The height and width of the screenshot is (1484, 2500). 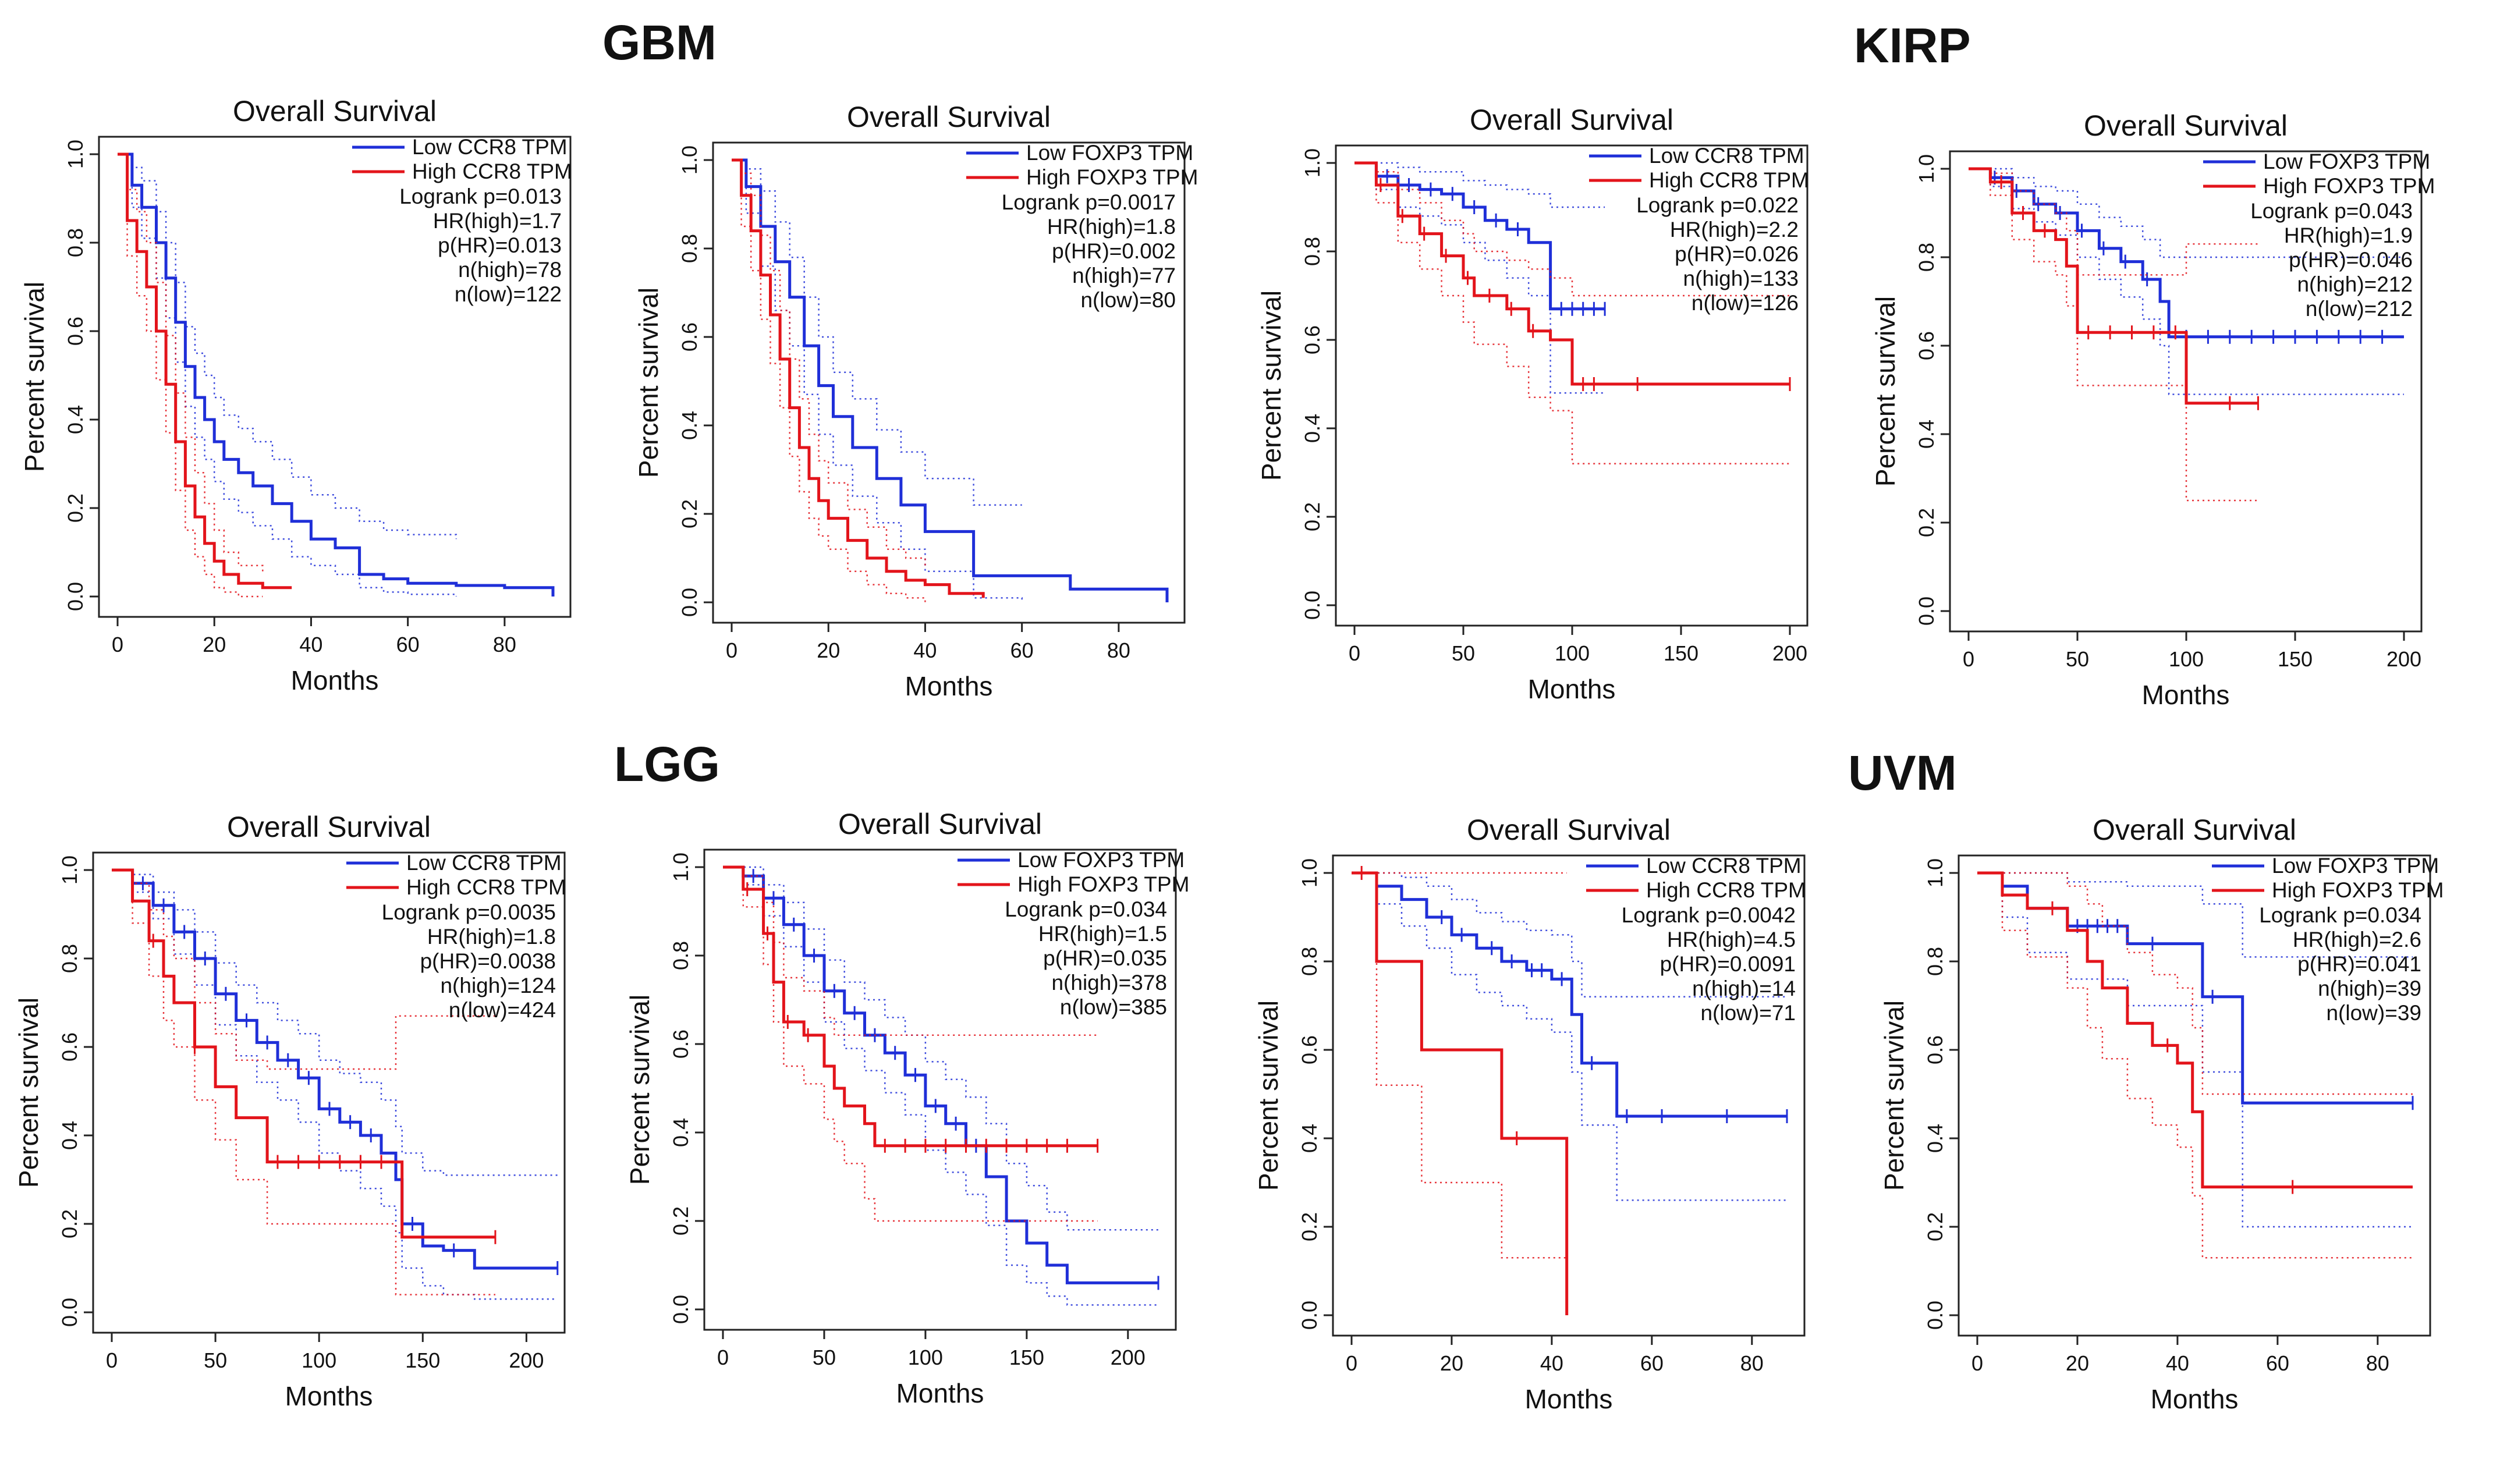 What do you see at coordinates (1912, 45) in the screenshot?
I see `group-label-kirp: KIRP` at bounding box center [1912, 45].